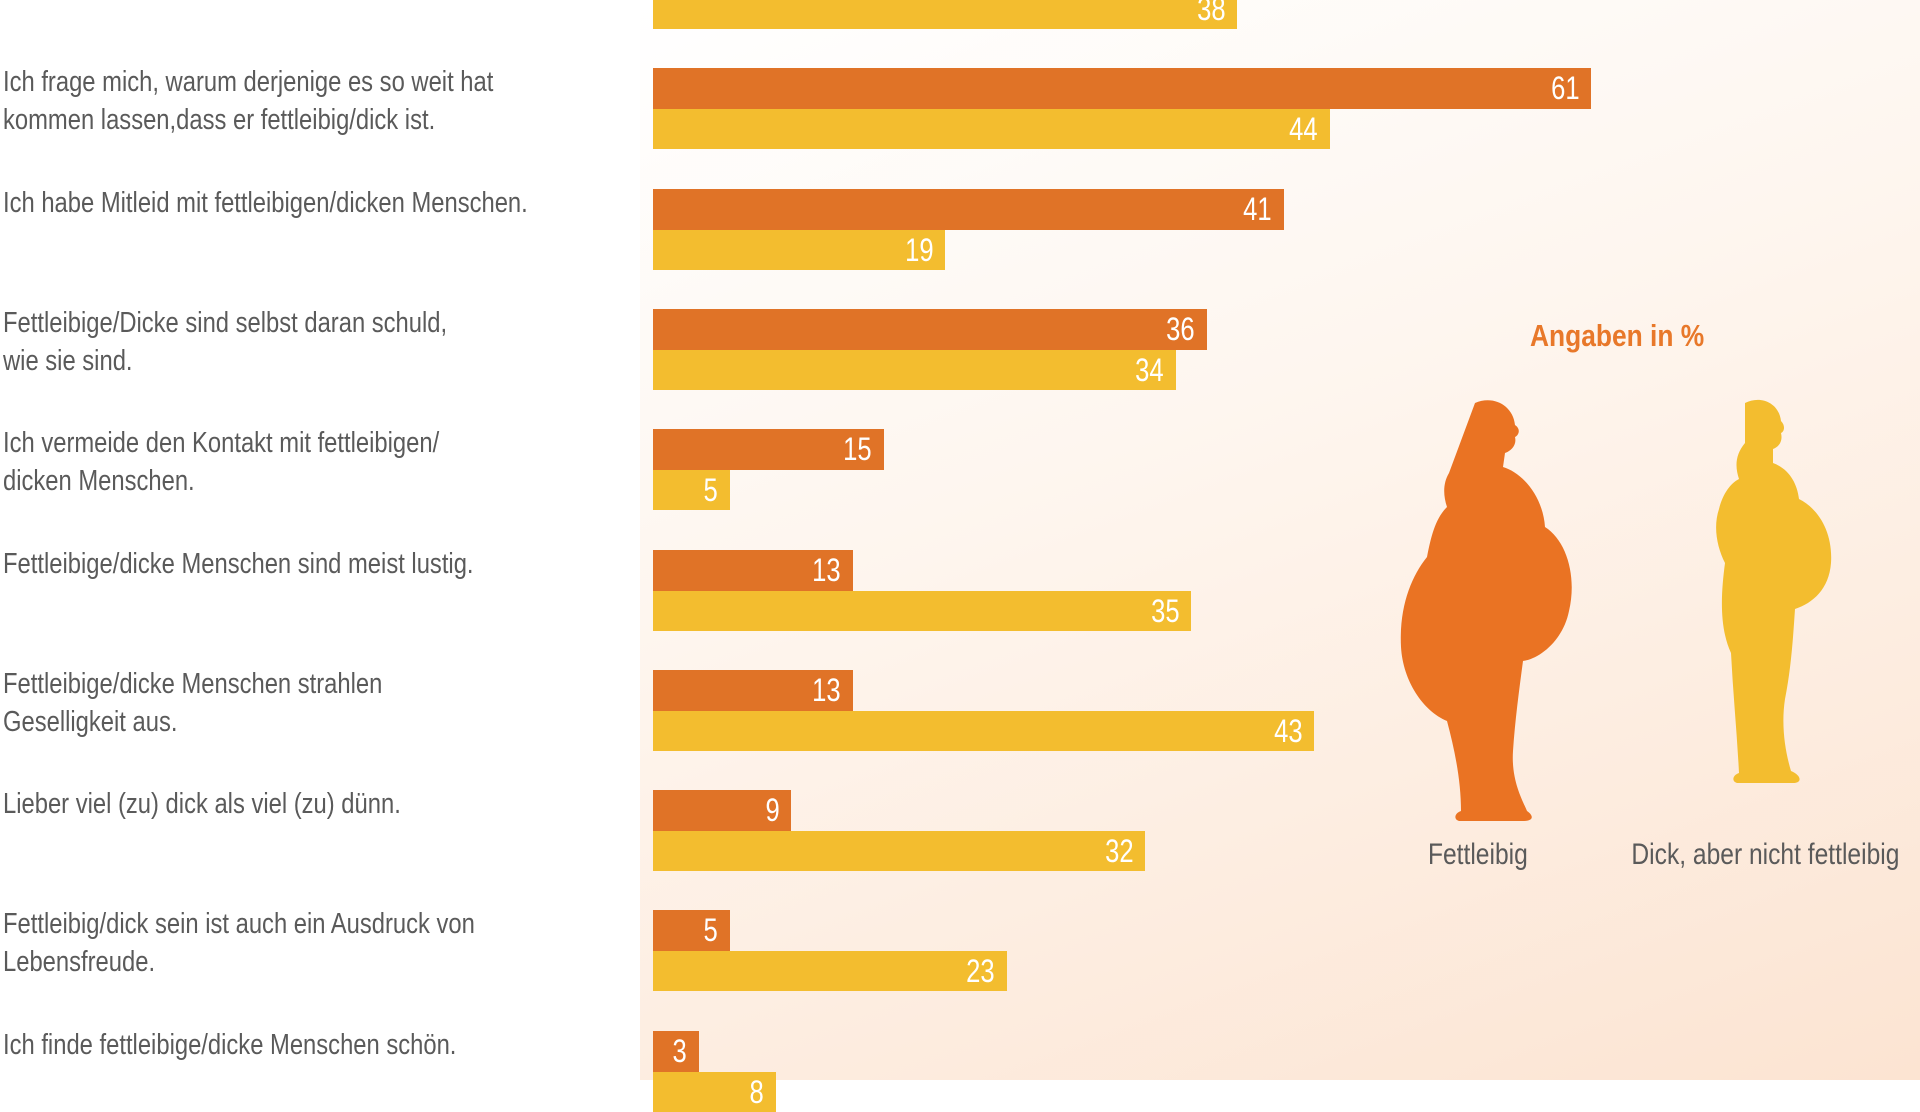  I want to click on category-label-line: wie sie sind., so click(68, 360).